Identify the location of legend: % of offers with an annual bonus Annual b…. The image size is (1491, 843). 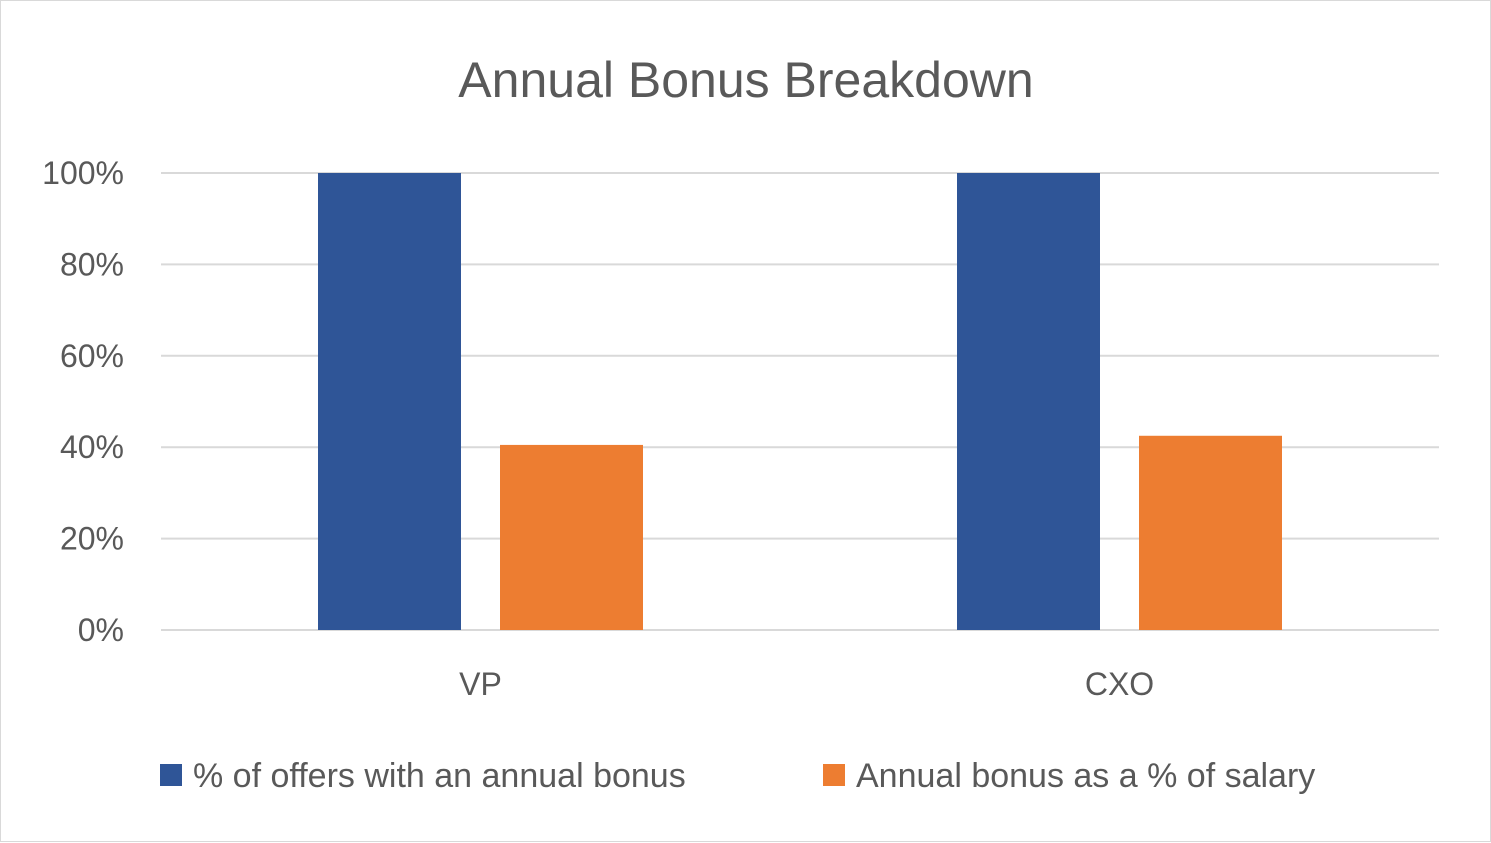
(737, 776).